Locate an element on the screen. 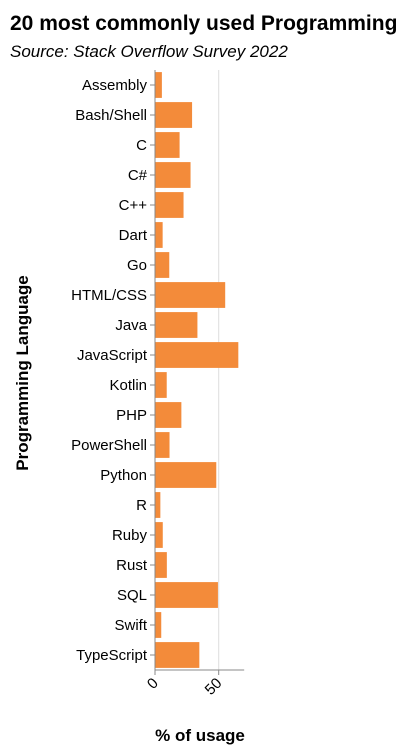 The image size is (400, 754). y-tick-label: Kotlin is located at coordinates (128, 385).